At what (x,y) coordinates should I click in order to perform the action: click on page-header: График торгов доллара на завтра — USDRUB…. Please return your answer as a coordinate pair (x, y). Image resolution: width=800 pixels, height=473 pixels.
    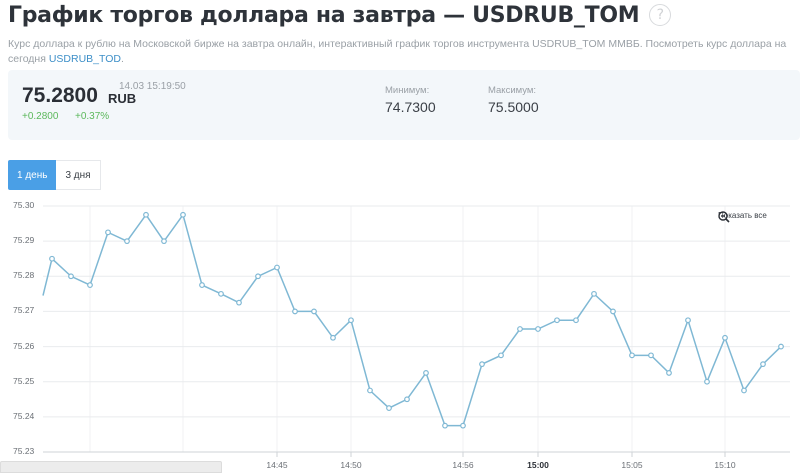
    Looking at the image, I should click on (340, 15).